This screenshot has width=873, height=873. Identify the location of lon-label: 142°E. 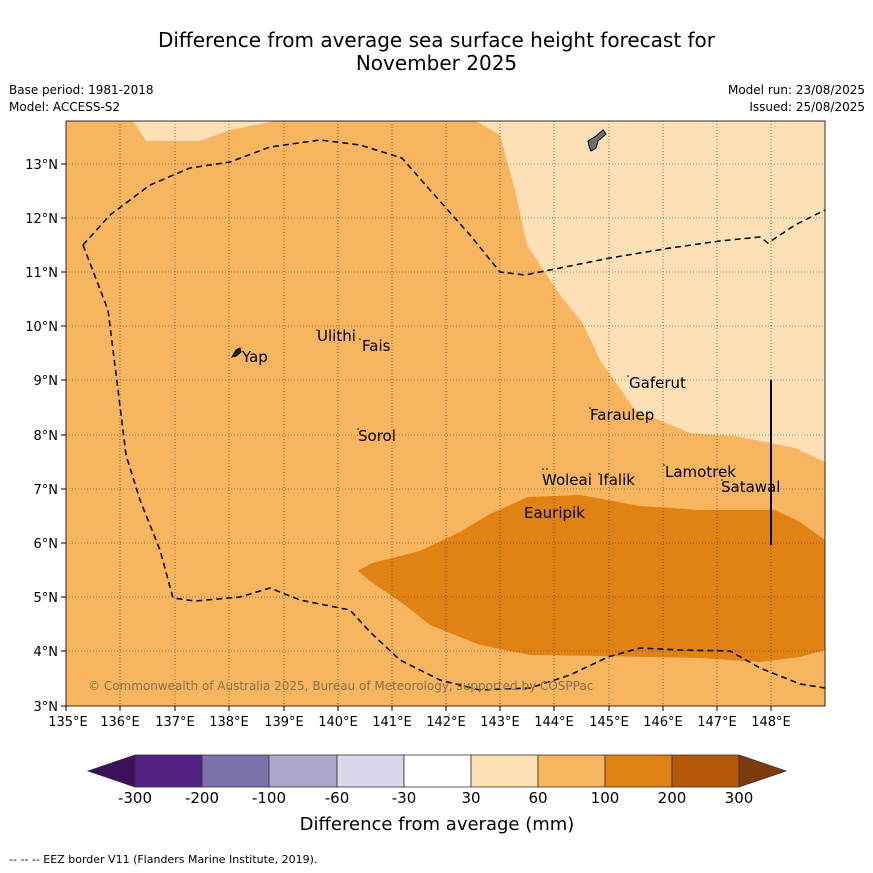
(446, 722).